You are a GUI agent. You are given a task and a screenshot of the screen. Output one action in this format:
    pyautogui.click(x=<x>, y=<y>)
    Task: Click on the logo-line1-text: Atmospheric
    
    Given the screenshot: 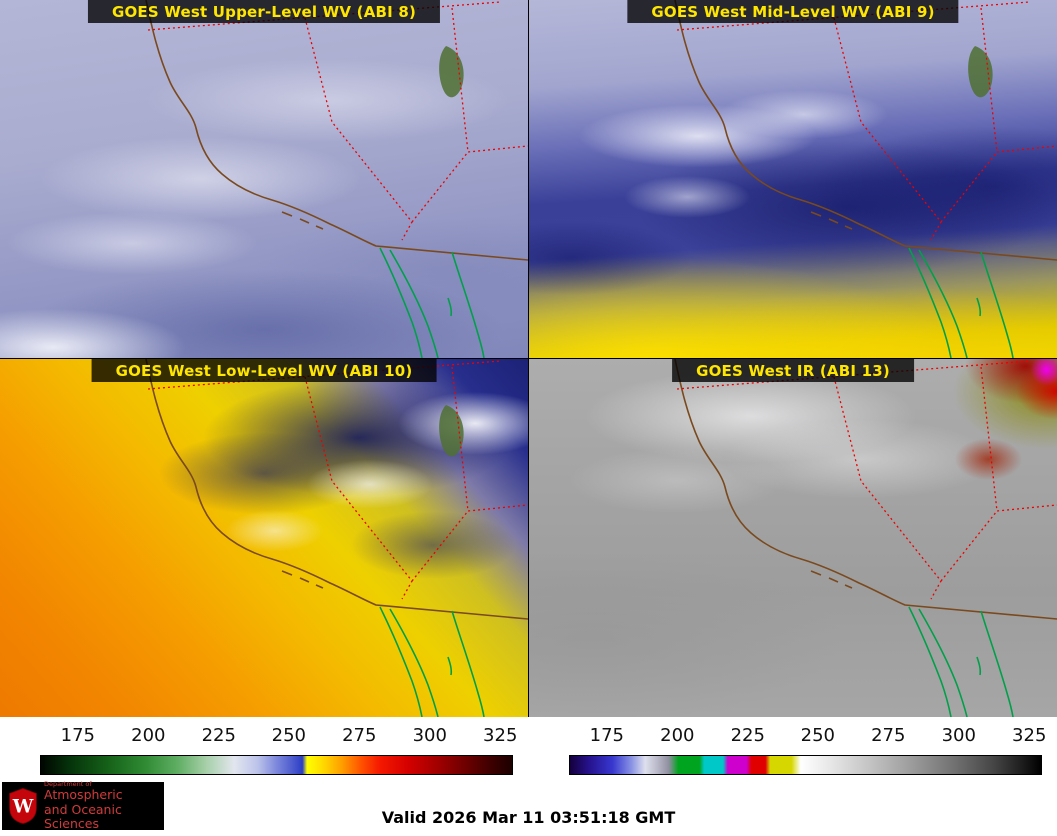 What is the action you would take?
    pyautogui.click(x=83, y=795)
    